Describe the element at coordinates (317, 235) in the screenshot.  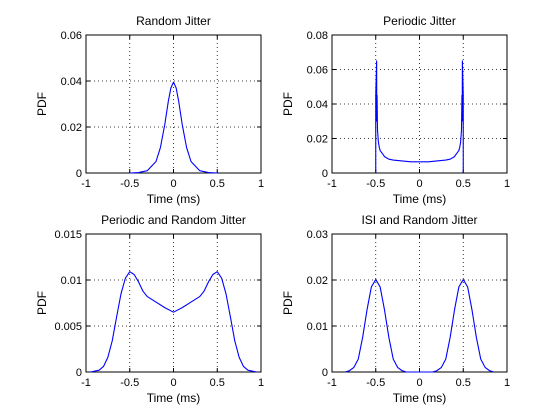
I see `y-tick-label: 0.03` at that location.